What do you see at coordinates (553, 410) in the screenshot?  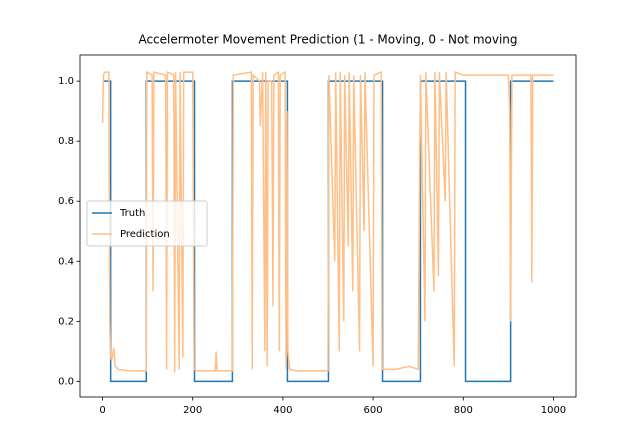 I see `x-tick-label: 1000` at bounding box center [553, 410].